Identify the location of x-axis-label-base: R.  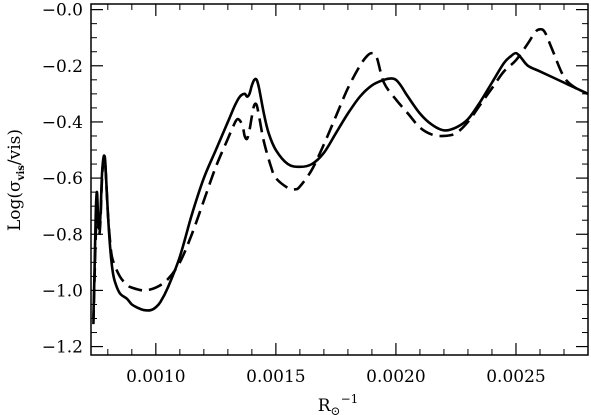
(325, 405).